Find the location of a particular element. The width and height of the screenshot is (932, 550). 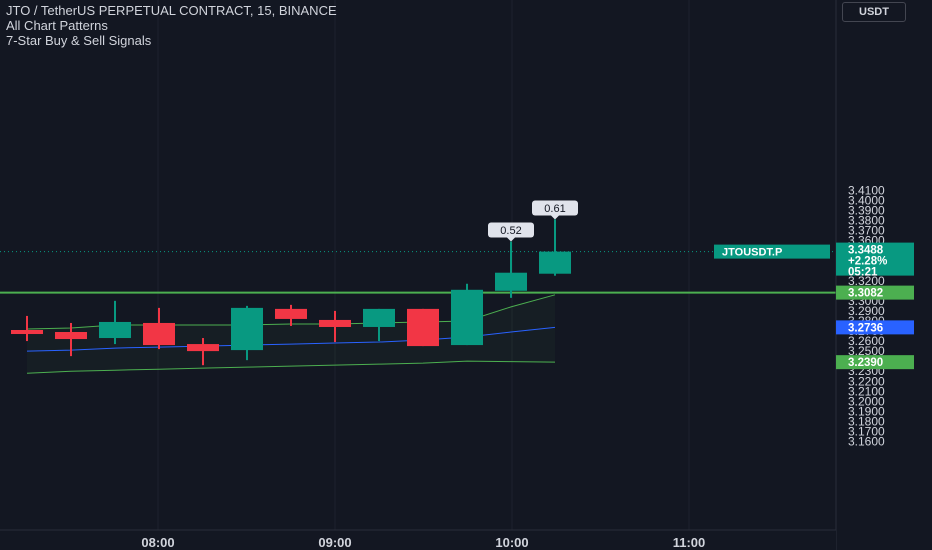

last-price-tag-text: 3.3488 is located at coordinates (866, 251).